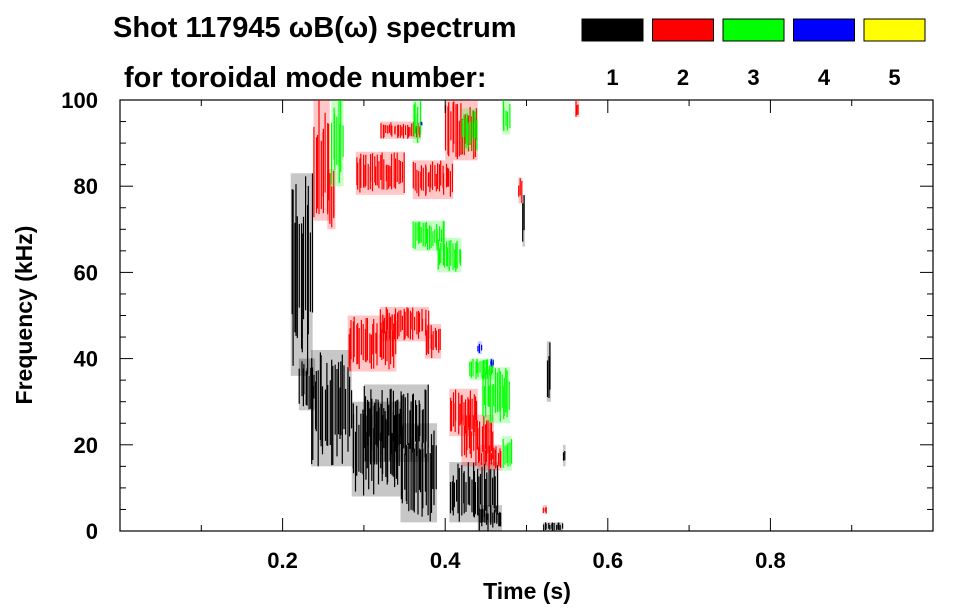 The image size is (963, 615). Describe the element at coordinates (86, 186) in the screenshot. I see `y-tick-label: 80` at that location.